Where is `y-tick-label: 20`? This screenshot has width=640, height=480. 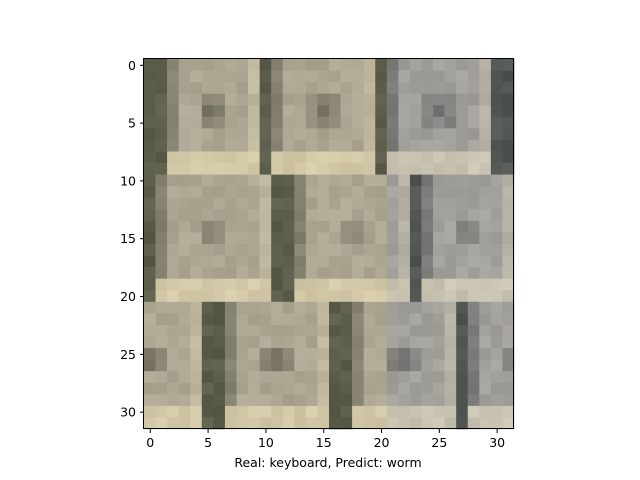 y-tick-label: 20 is located at coordinates (128, 296).